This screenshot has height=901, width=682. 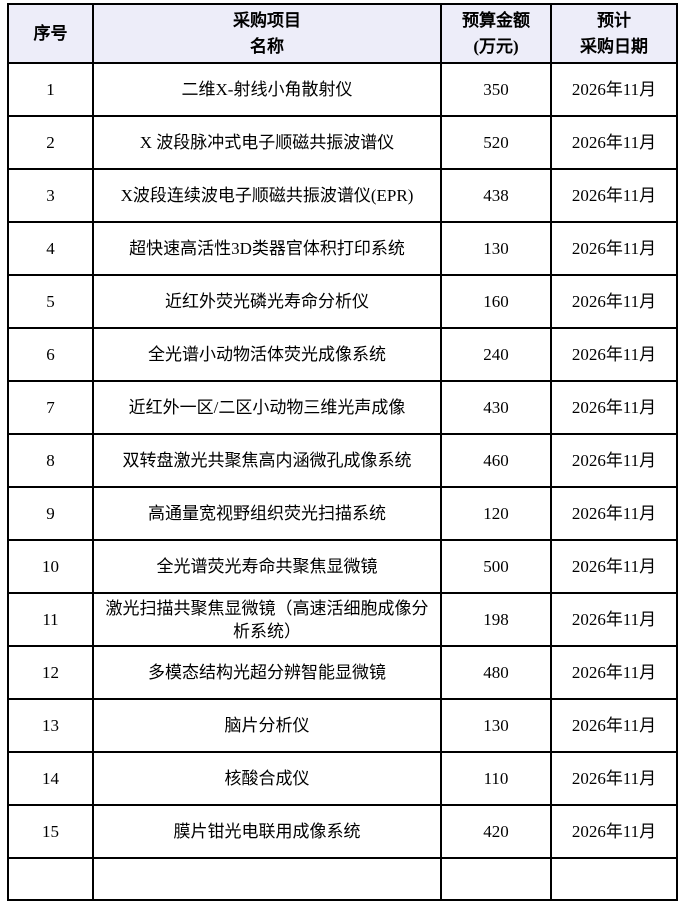 I want to click on table-row: 3 X波段连续波电子顺磁共振波谱仪(EPR) 438 2026年11月, so click(x=342, y=195).